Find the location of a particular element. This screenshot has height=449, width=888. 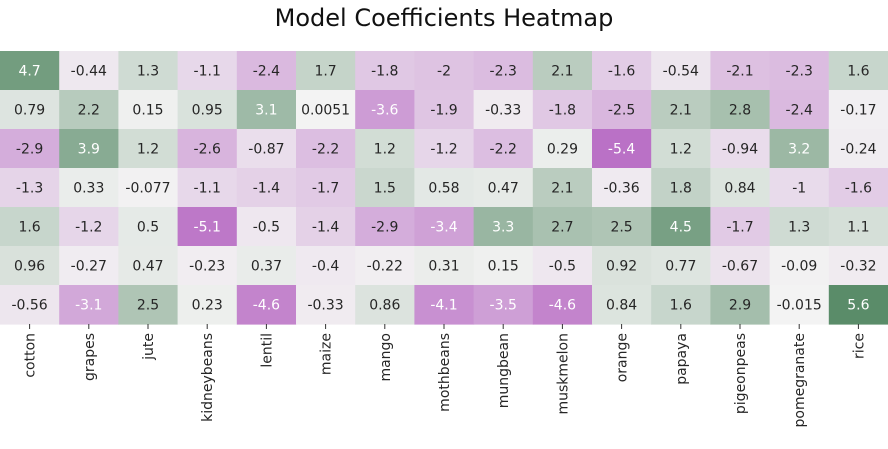

cell-value-label: 0.31 is located at coordinates (443, 267).